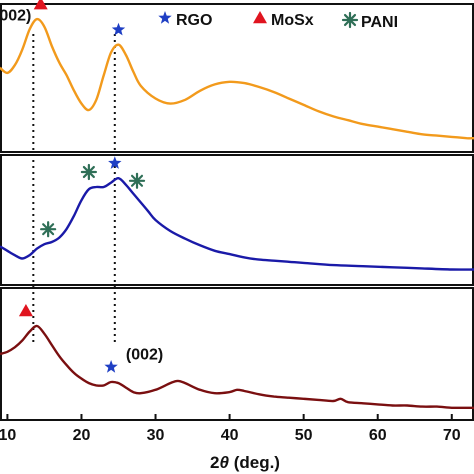 Image resolution: width=474 pixels, height=474 pixels. Describe the element at coordinates (15, 15) in the screenshot. I see `annotation-label-1: (002)` at that location.